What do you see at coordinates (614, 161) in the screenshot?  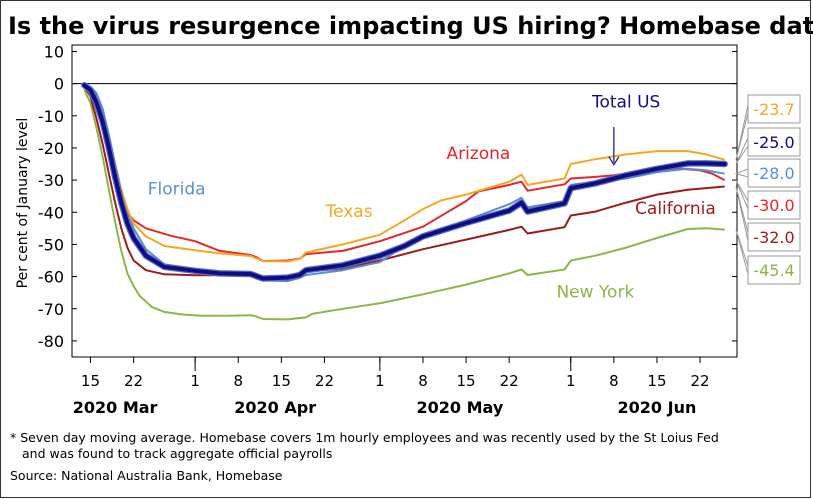 I see `total-us-arrow-head` at bounding box center [614, 161].